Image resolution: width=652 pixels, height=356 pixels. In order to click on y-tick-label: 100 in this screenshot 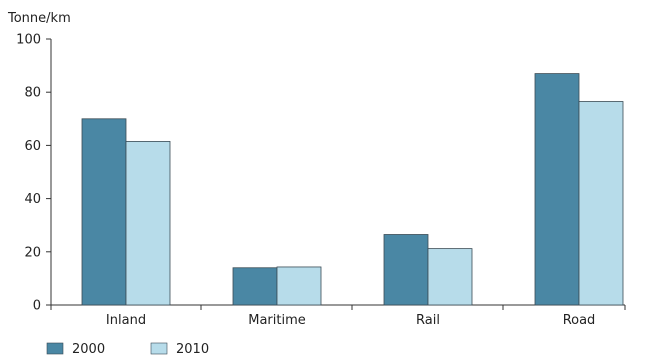, I will do `click(28, 40)`.